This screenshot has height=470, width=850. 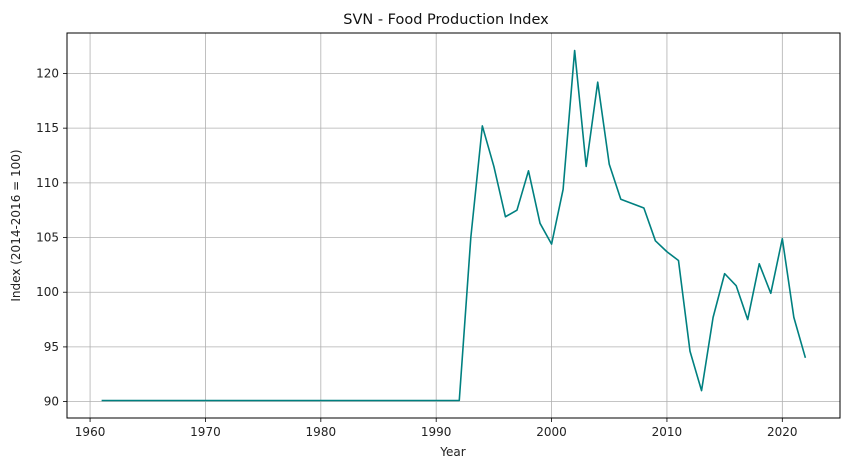 What do you see at coordinates (16, 225) in the screenshot?
I see `y-axis-label: Index (2014-2016 = 100)` at bounding box center [16, 225].